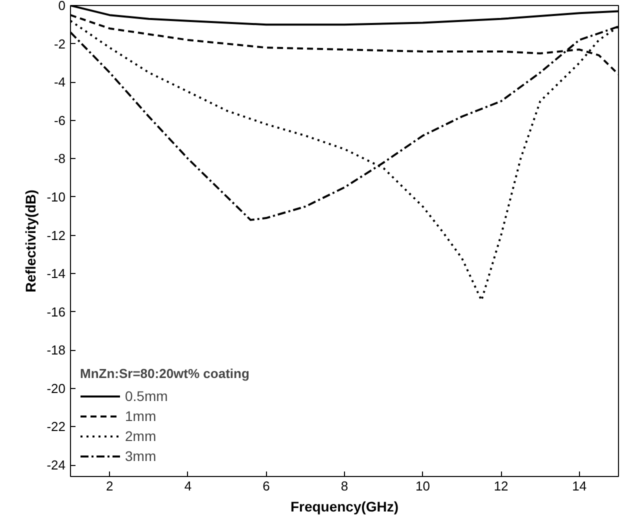 Image resolution: width=623 pixels, height=517 pixels. Describe the element at coordinates (110, 486) in the screenshot. I see `x-tick-label: 2` at that location.